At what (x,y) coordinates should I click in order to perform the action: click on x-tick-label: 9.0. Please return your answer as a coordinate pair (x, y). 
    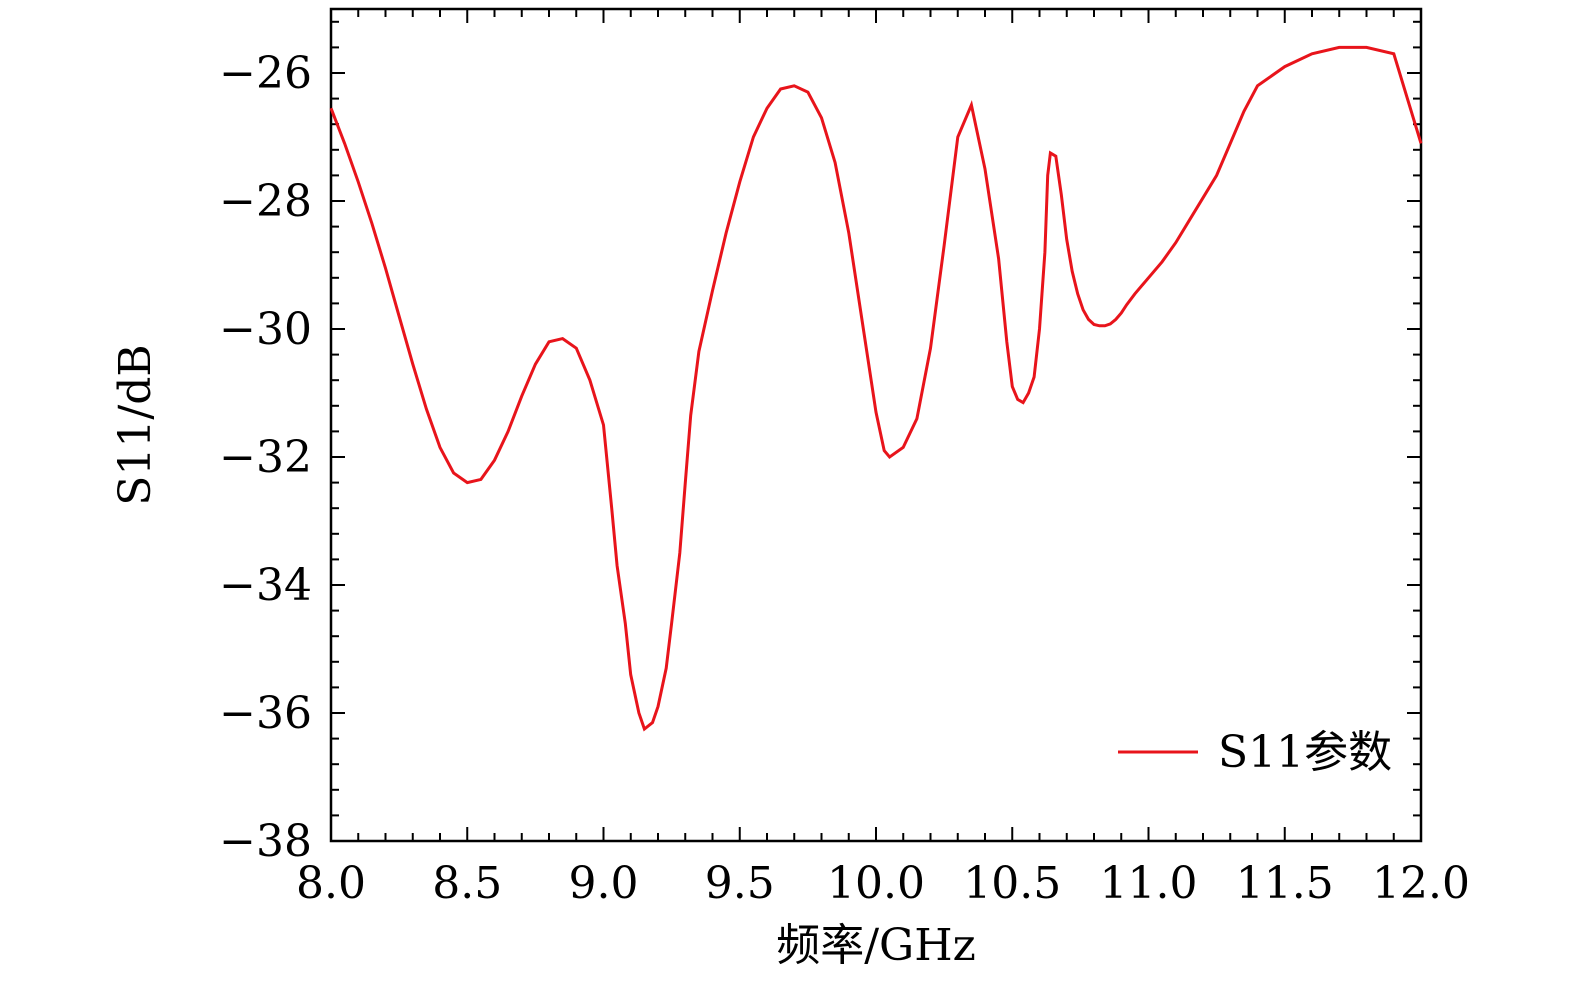
    Looking at the image, I should click on (604, 883).